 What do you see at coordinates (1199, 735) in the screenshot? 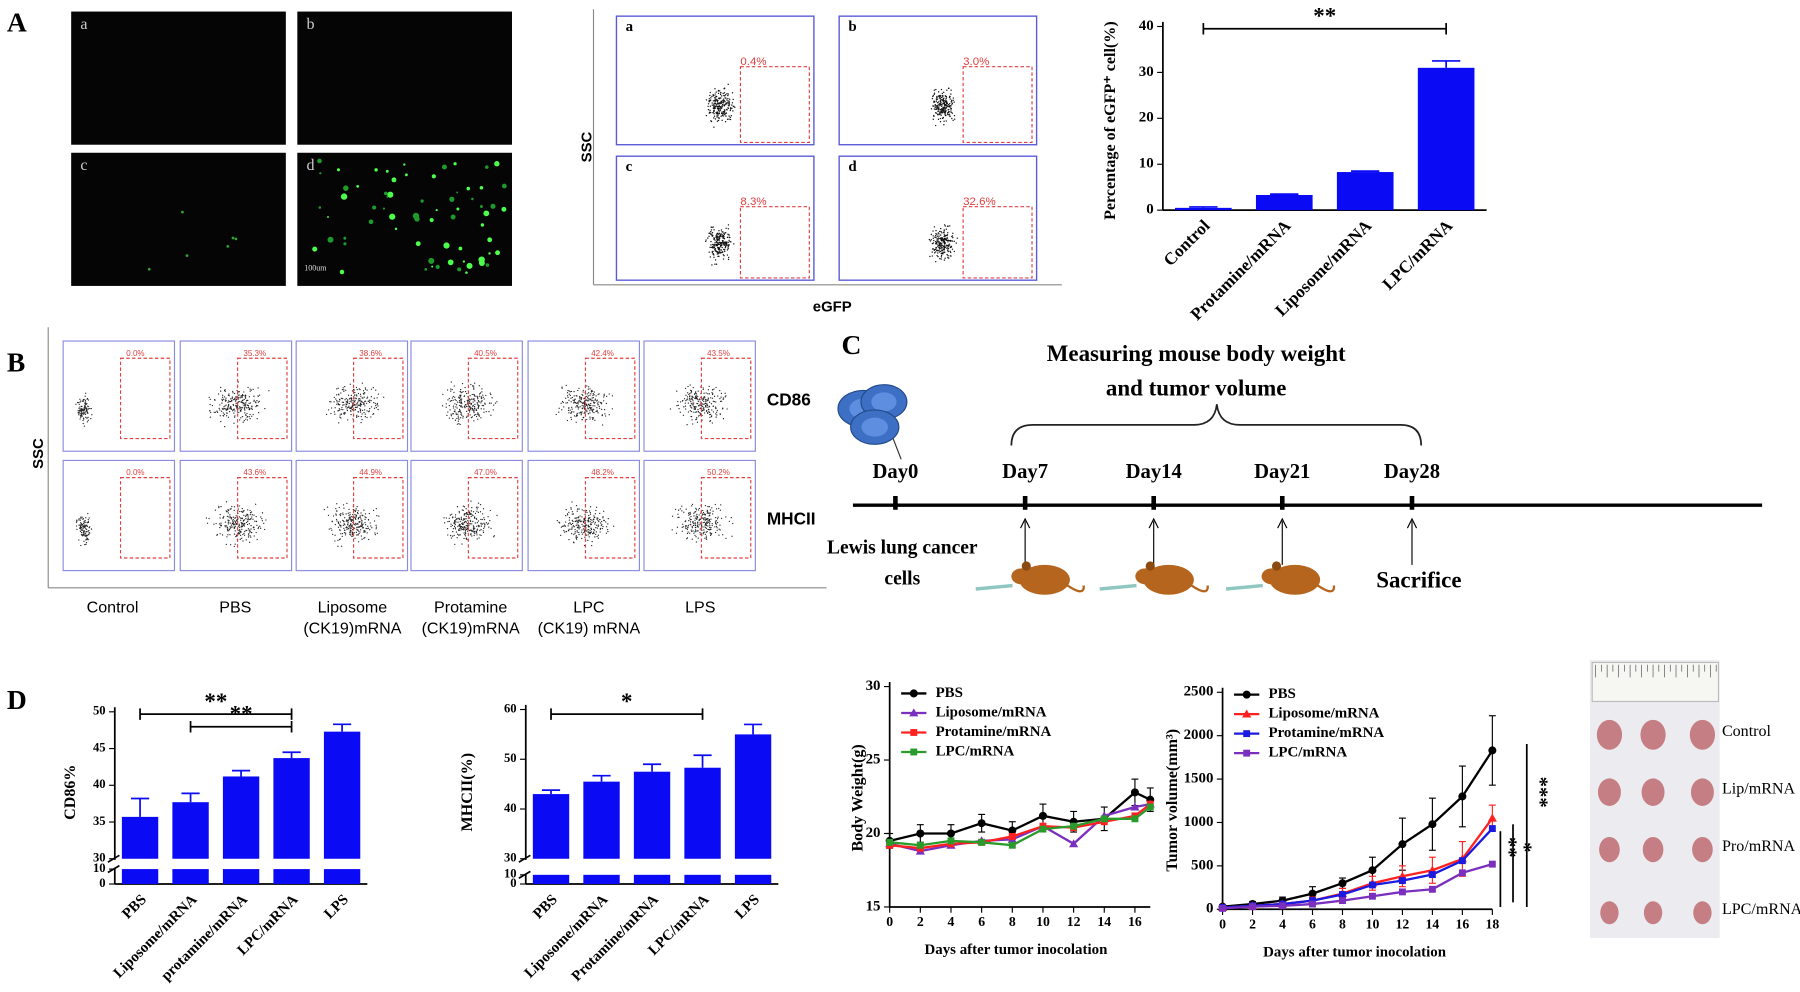
I see `y-tick-label: 2000` at bounding box center [1199, 735].